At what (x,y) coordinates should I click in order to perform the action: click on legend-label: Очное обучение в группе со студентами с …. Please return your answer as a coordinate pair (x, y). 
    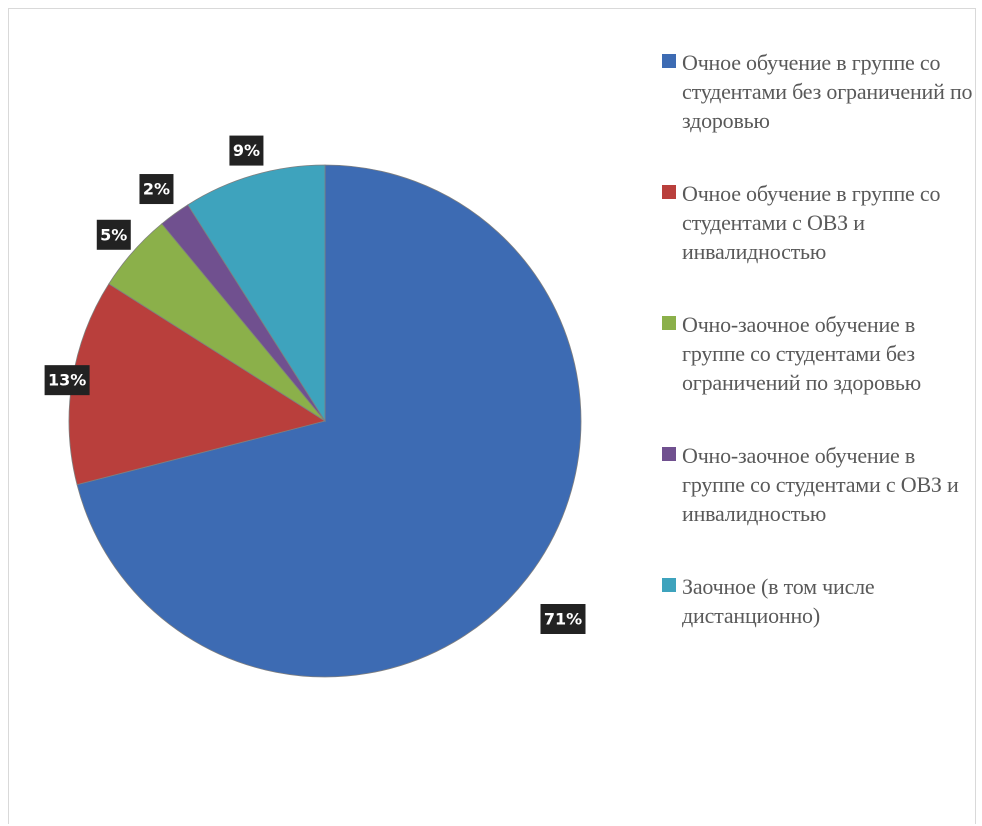
    Looking at the image, I should click on (811, 222).